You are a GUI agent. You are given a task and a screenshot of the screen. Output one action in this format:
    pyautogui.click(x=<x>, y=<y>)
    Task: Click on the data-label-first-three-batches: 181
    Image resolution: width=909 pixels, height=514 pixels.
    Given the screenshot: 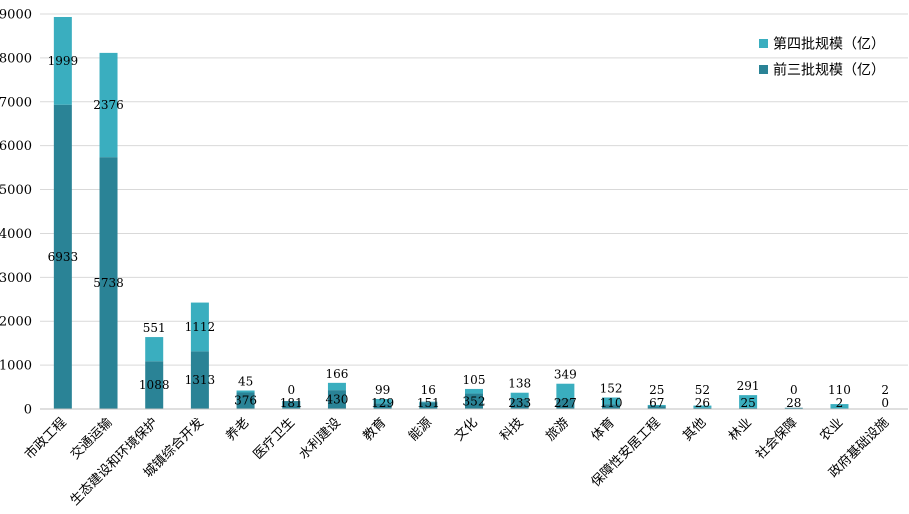 What is the action you would take?
    pyautogui.click(x=291, y=403)
    